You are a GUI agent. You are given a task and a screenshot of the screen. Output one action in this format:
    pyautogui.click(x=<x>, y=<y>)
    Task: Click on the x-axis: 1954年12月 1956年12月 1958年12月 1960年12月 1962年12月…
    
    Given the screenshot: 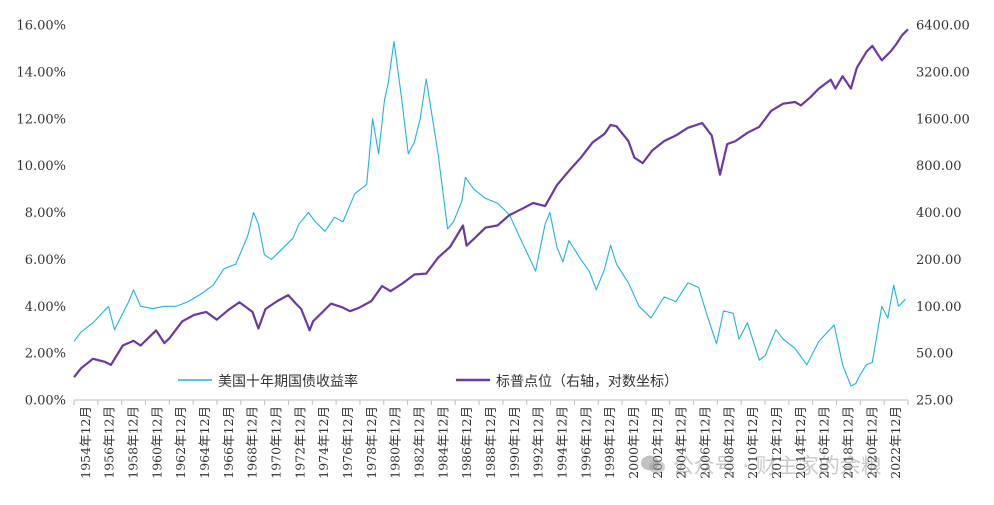 What is the action you would take?
    pyautogui.click(x=491, y=439)
    